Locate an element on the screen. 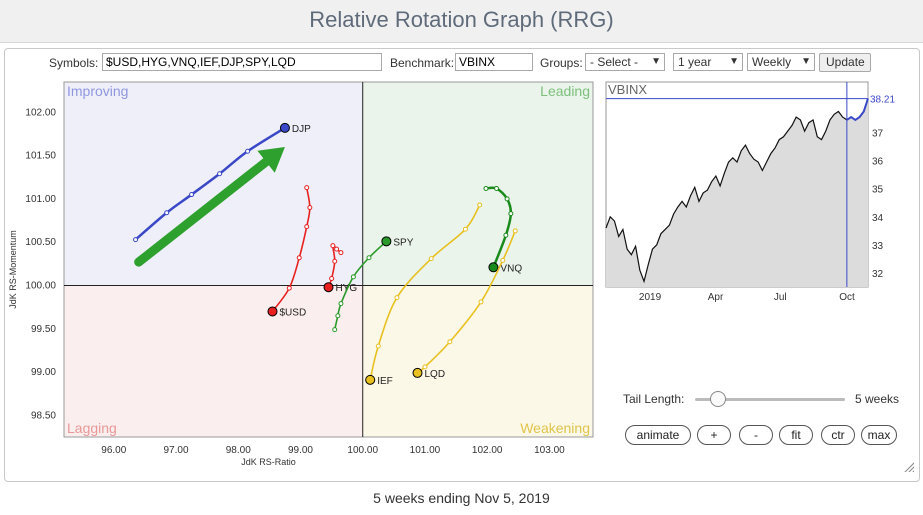 The height and width of the screenshot is (515, 923). page-title: Relative Rotation Graph (RRG) is located at coordinates (461, 19).